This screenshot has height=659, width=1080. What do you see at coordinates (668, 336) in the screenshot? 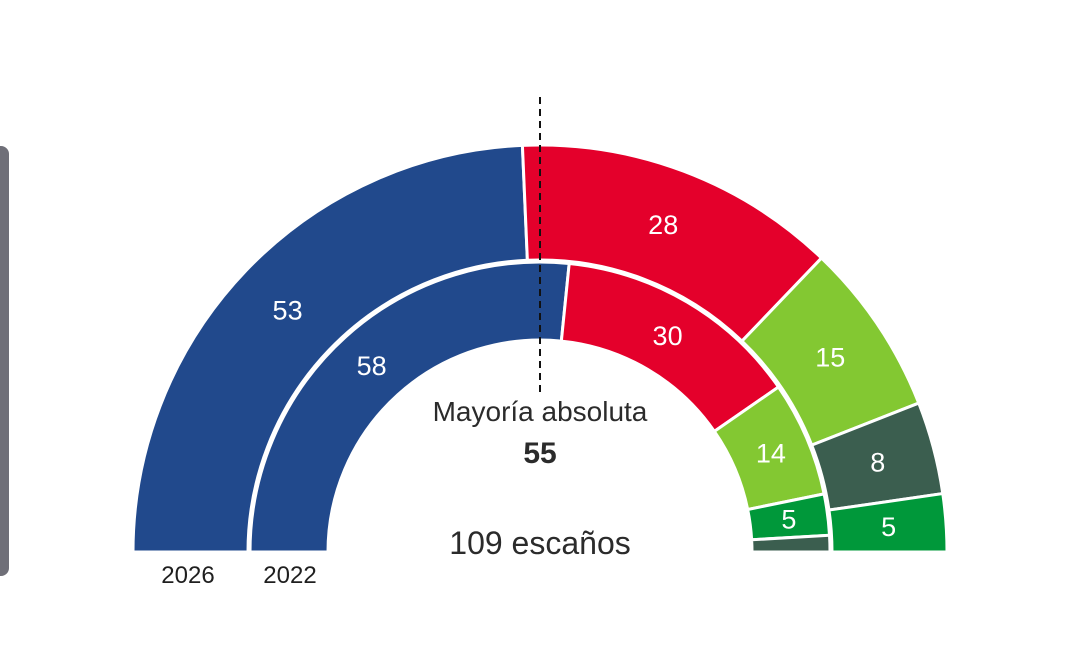
I see `ring1-segment-1-label: 30` at bounding box center [668, 336].